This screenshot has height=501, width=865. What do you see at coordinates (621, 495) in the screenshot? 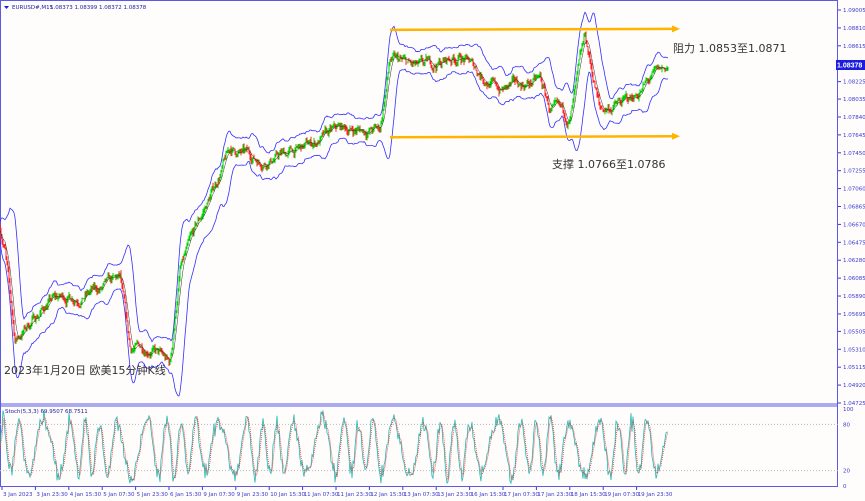
I see `x-tick-label: 19 Jan 07:30` at bounding box center [621, 495].